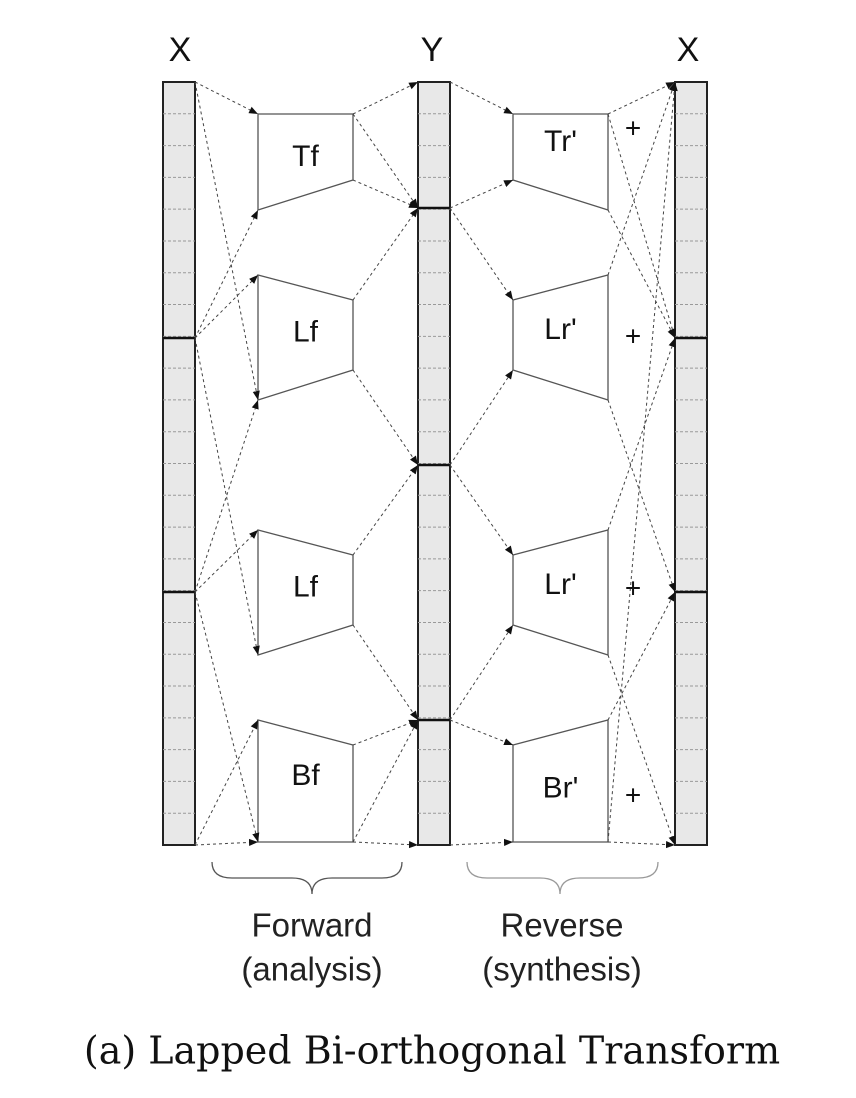  I want to click on reverse-label: Reverse, so click(562, 925).